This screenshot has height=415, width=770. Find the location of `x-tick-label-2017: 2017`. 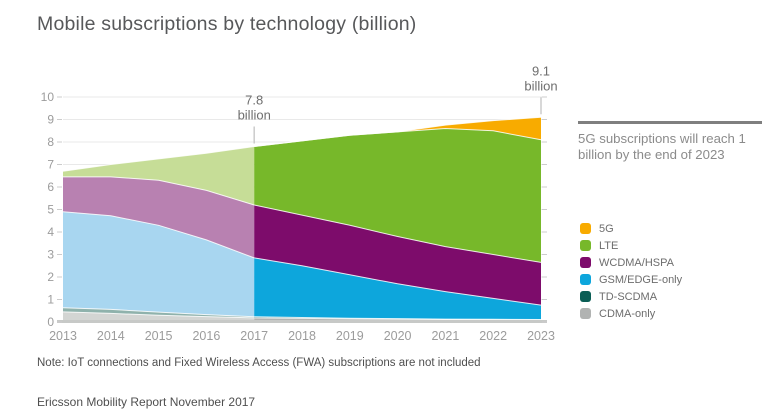

x-tick-label-2017: 2017 is located at coordinates (254, 336).